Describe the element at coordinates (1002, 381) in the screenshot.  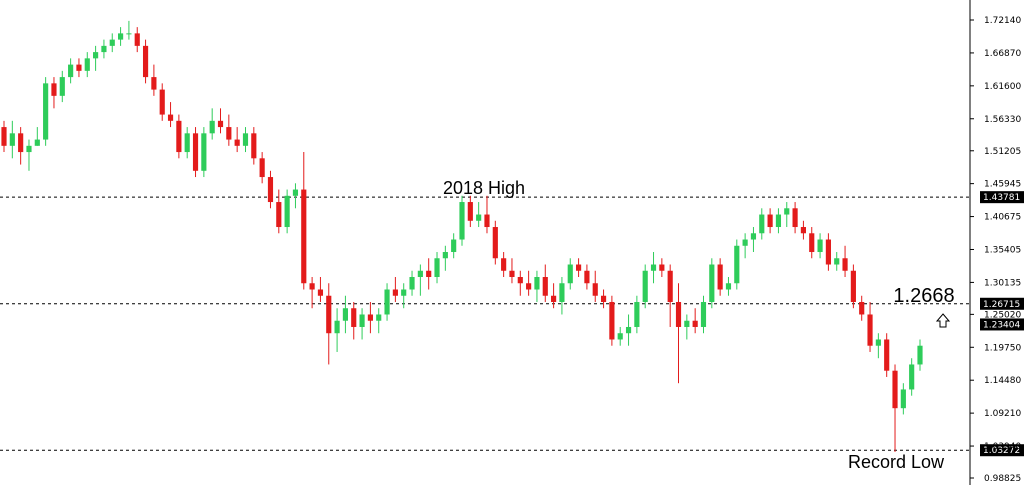
I see `y-tick-label: 1.14480` at that location.